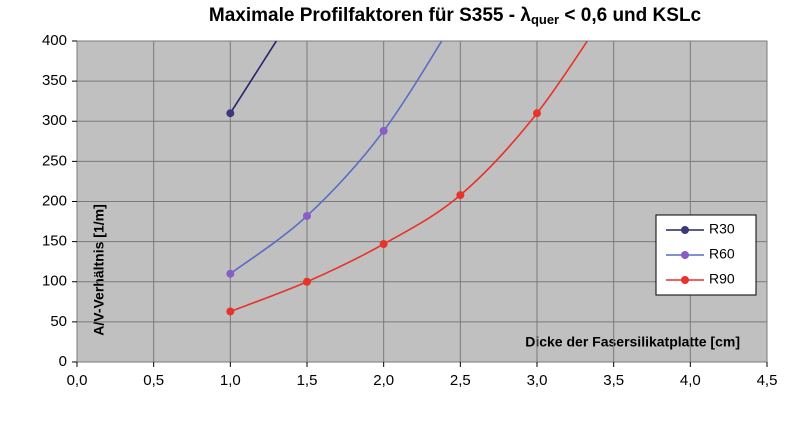 The width and height of the screenshot is (800, 423). What do you see at coordinates (153, 380) in the screenshot?
I see `x-tick-label: 0,5` at bounding box center [153, 380].